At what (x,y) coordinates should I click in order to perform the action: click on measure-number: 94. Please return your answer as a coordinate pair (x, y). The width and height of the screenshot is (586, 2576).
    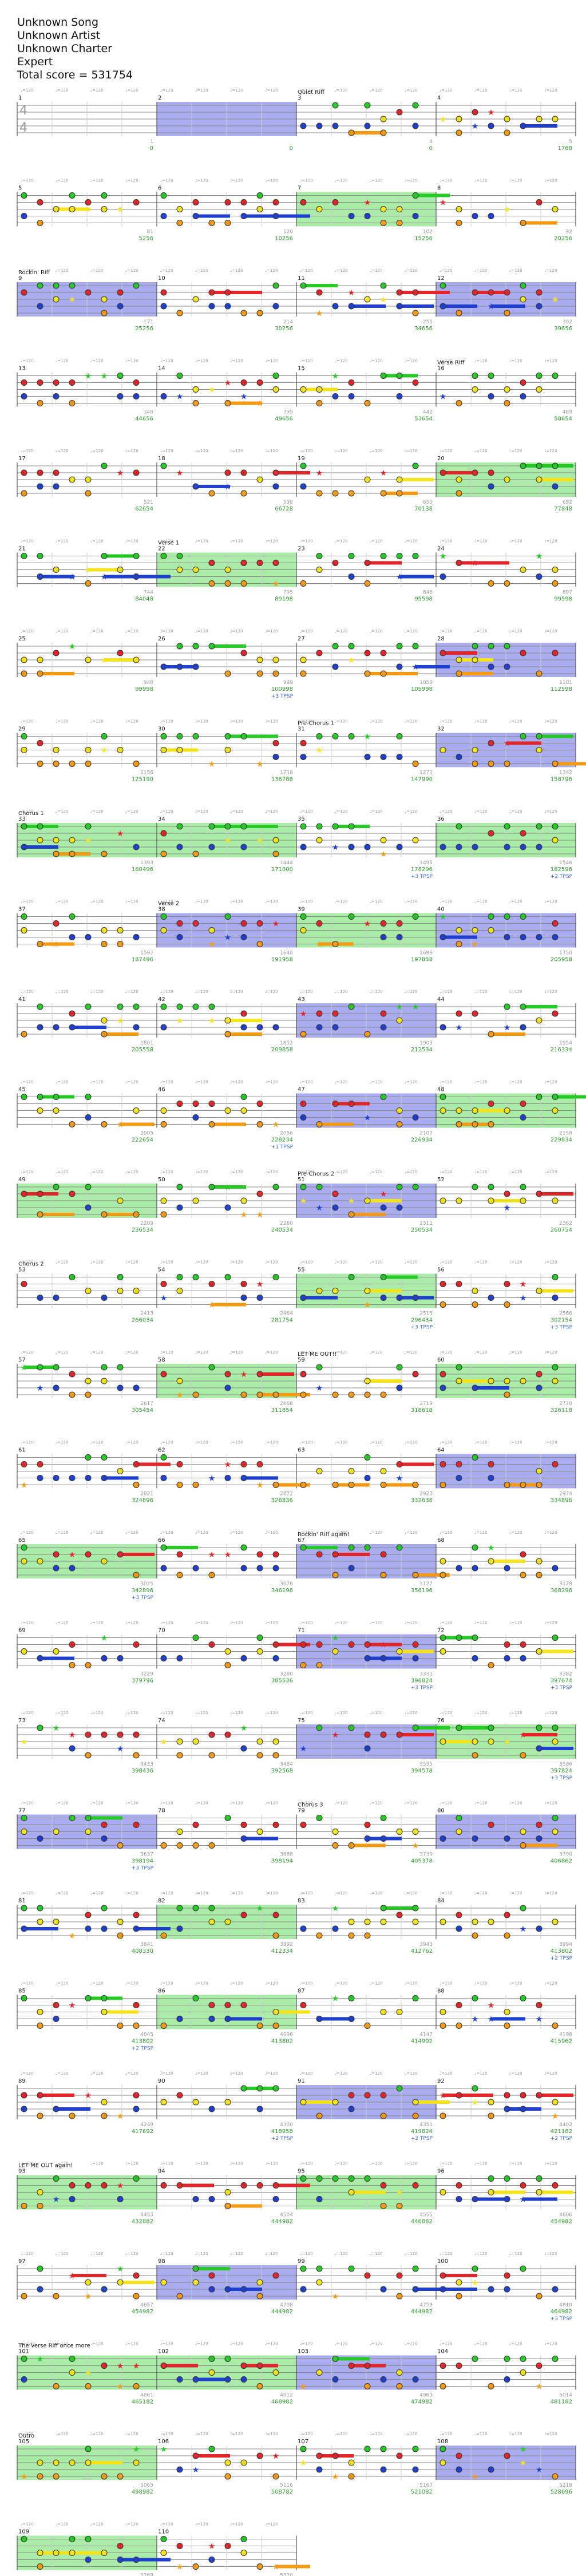
    Looking at the image, I should click on (161, 2172).